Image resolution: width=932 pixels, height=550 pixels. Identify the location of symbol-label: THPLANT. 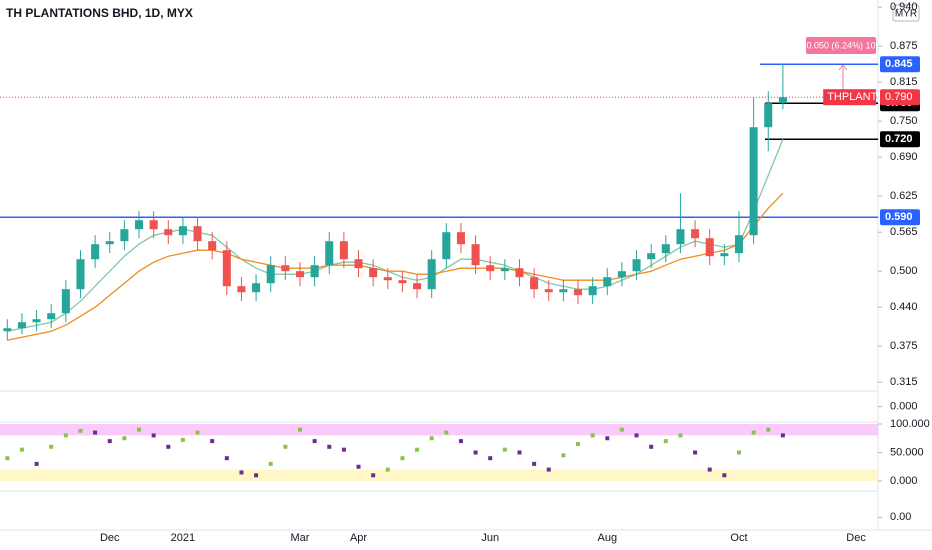
(852, 97).